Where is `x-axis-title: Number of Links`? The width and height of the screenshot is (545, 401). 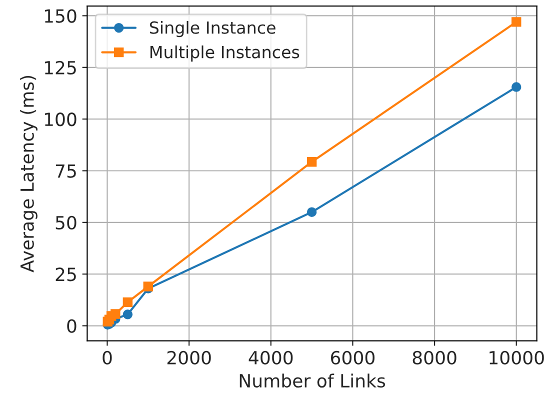
x-axis-title: Number of Links is located at coordinates (313, 381).